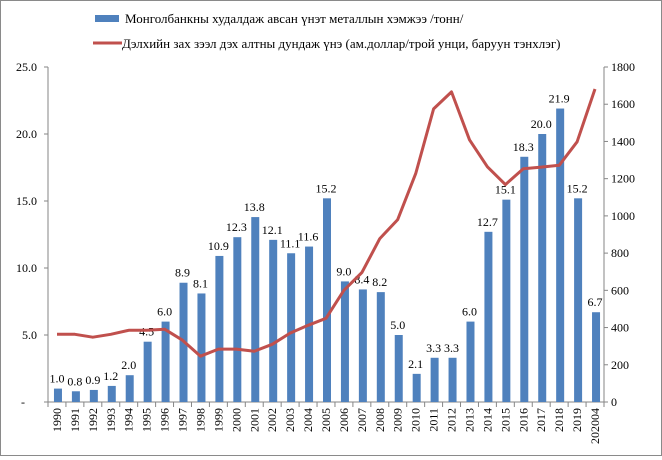 The width and height of the screenshot is (662, 460). Describe the element at coordinates (290, 420) in the screenshot. I see `x-tick-label: 2003` at that location.